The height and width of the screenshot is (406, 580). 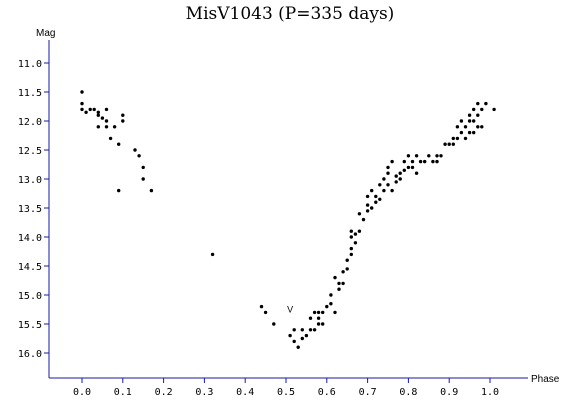 What do you see at coordinates (30, 209) in the screenshot?
I see `y-tick-label: 13.5` at bounding box center [30, 209].